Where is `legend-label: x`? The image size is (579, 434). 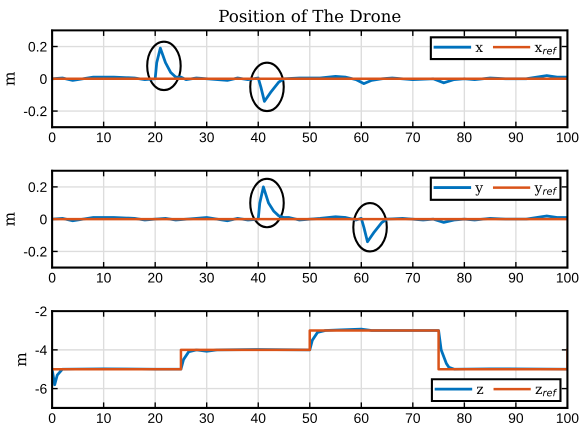
legend-label: x is located at coordinates (479, 48).